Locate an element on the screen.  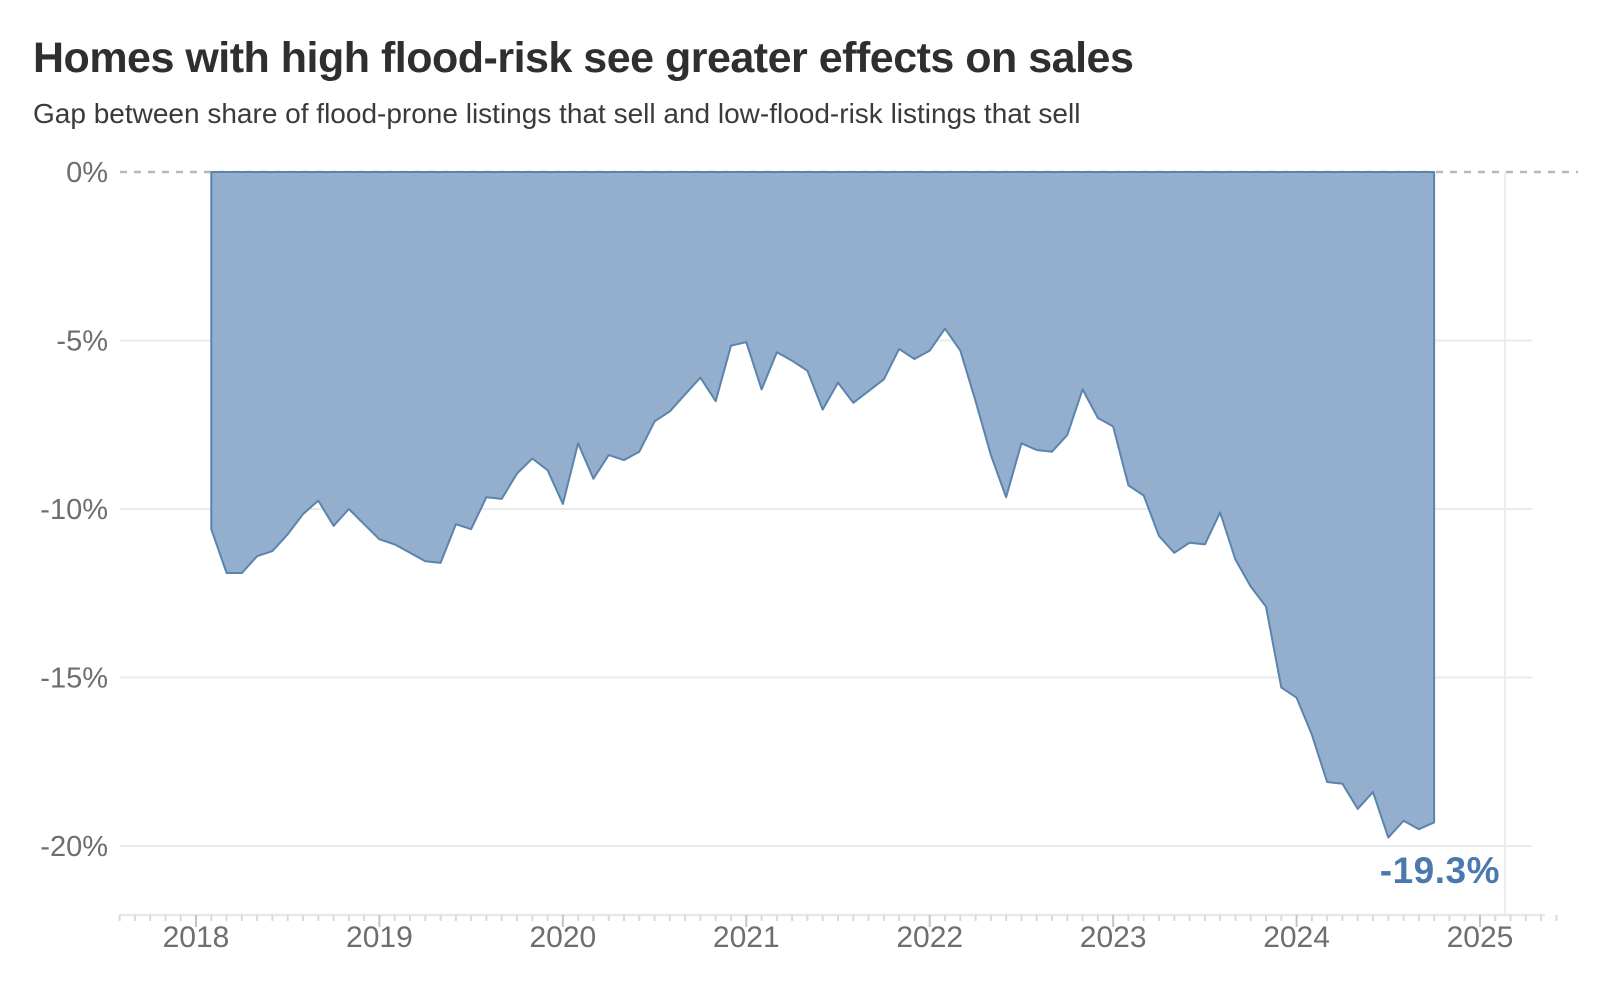
y-axis-label-0%: 0% is located at coordinates (87, 173).